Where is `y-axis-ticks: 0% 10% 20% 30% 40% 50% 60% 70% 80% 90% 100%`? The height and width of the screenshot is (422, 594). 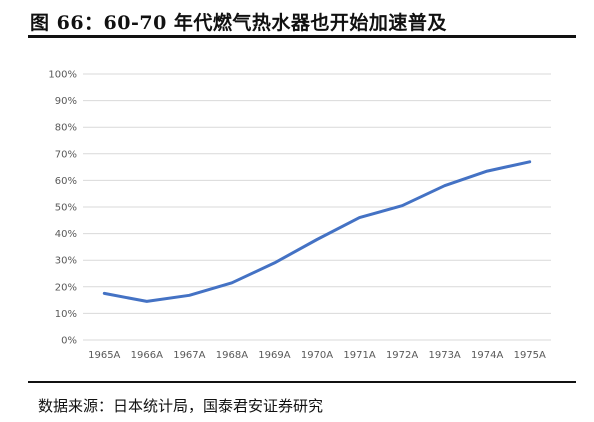 y-axis-ticks: 0% 10% 20% 30% 40% 50% 60% 70% 80% 90% 100% is located at coordinates (62, 208).